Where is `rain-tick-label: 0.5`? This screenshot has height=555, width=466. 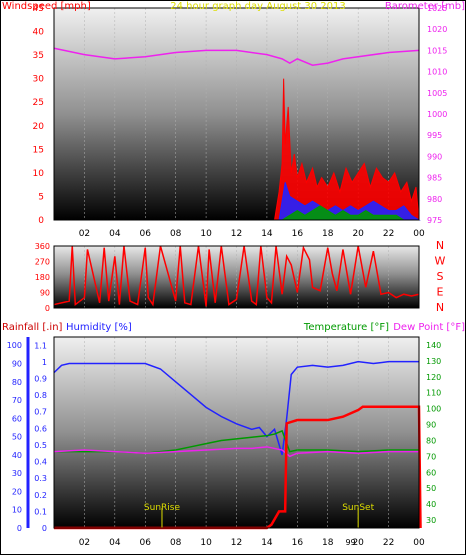 rain-tick-label: 0.5 is located at coordinates (40, 445).